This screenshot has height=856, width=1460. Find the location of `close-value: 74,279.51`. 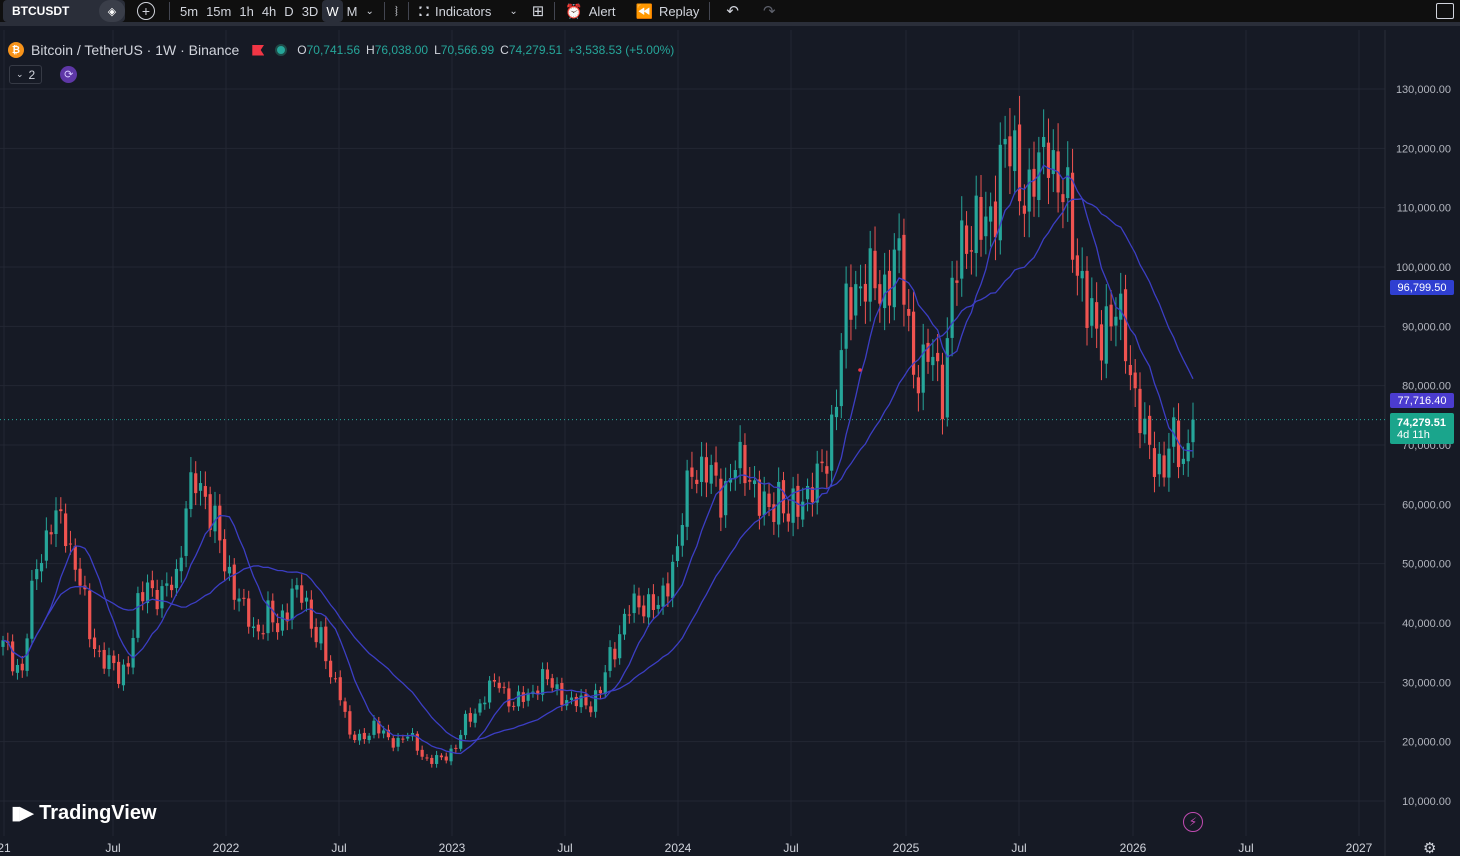

close-value: 74,279.51 is located at coordinates (535, 50).